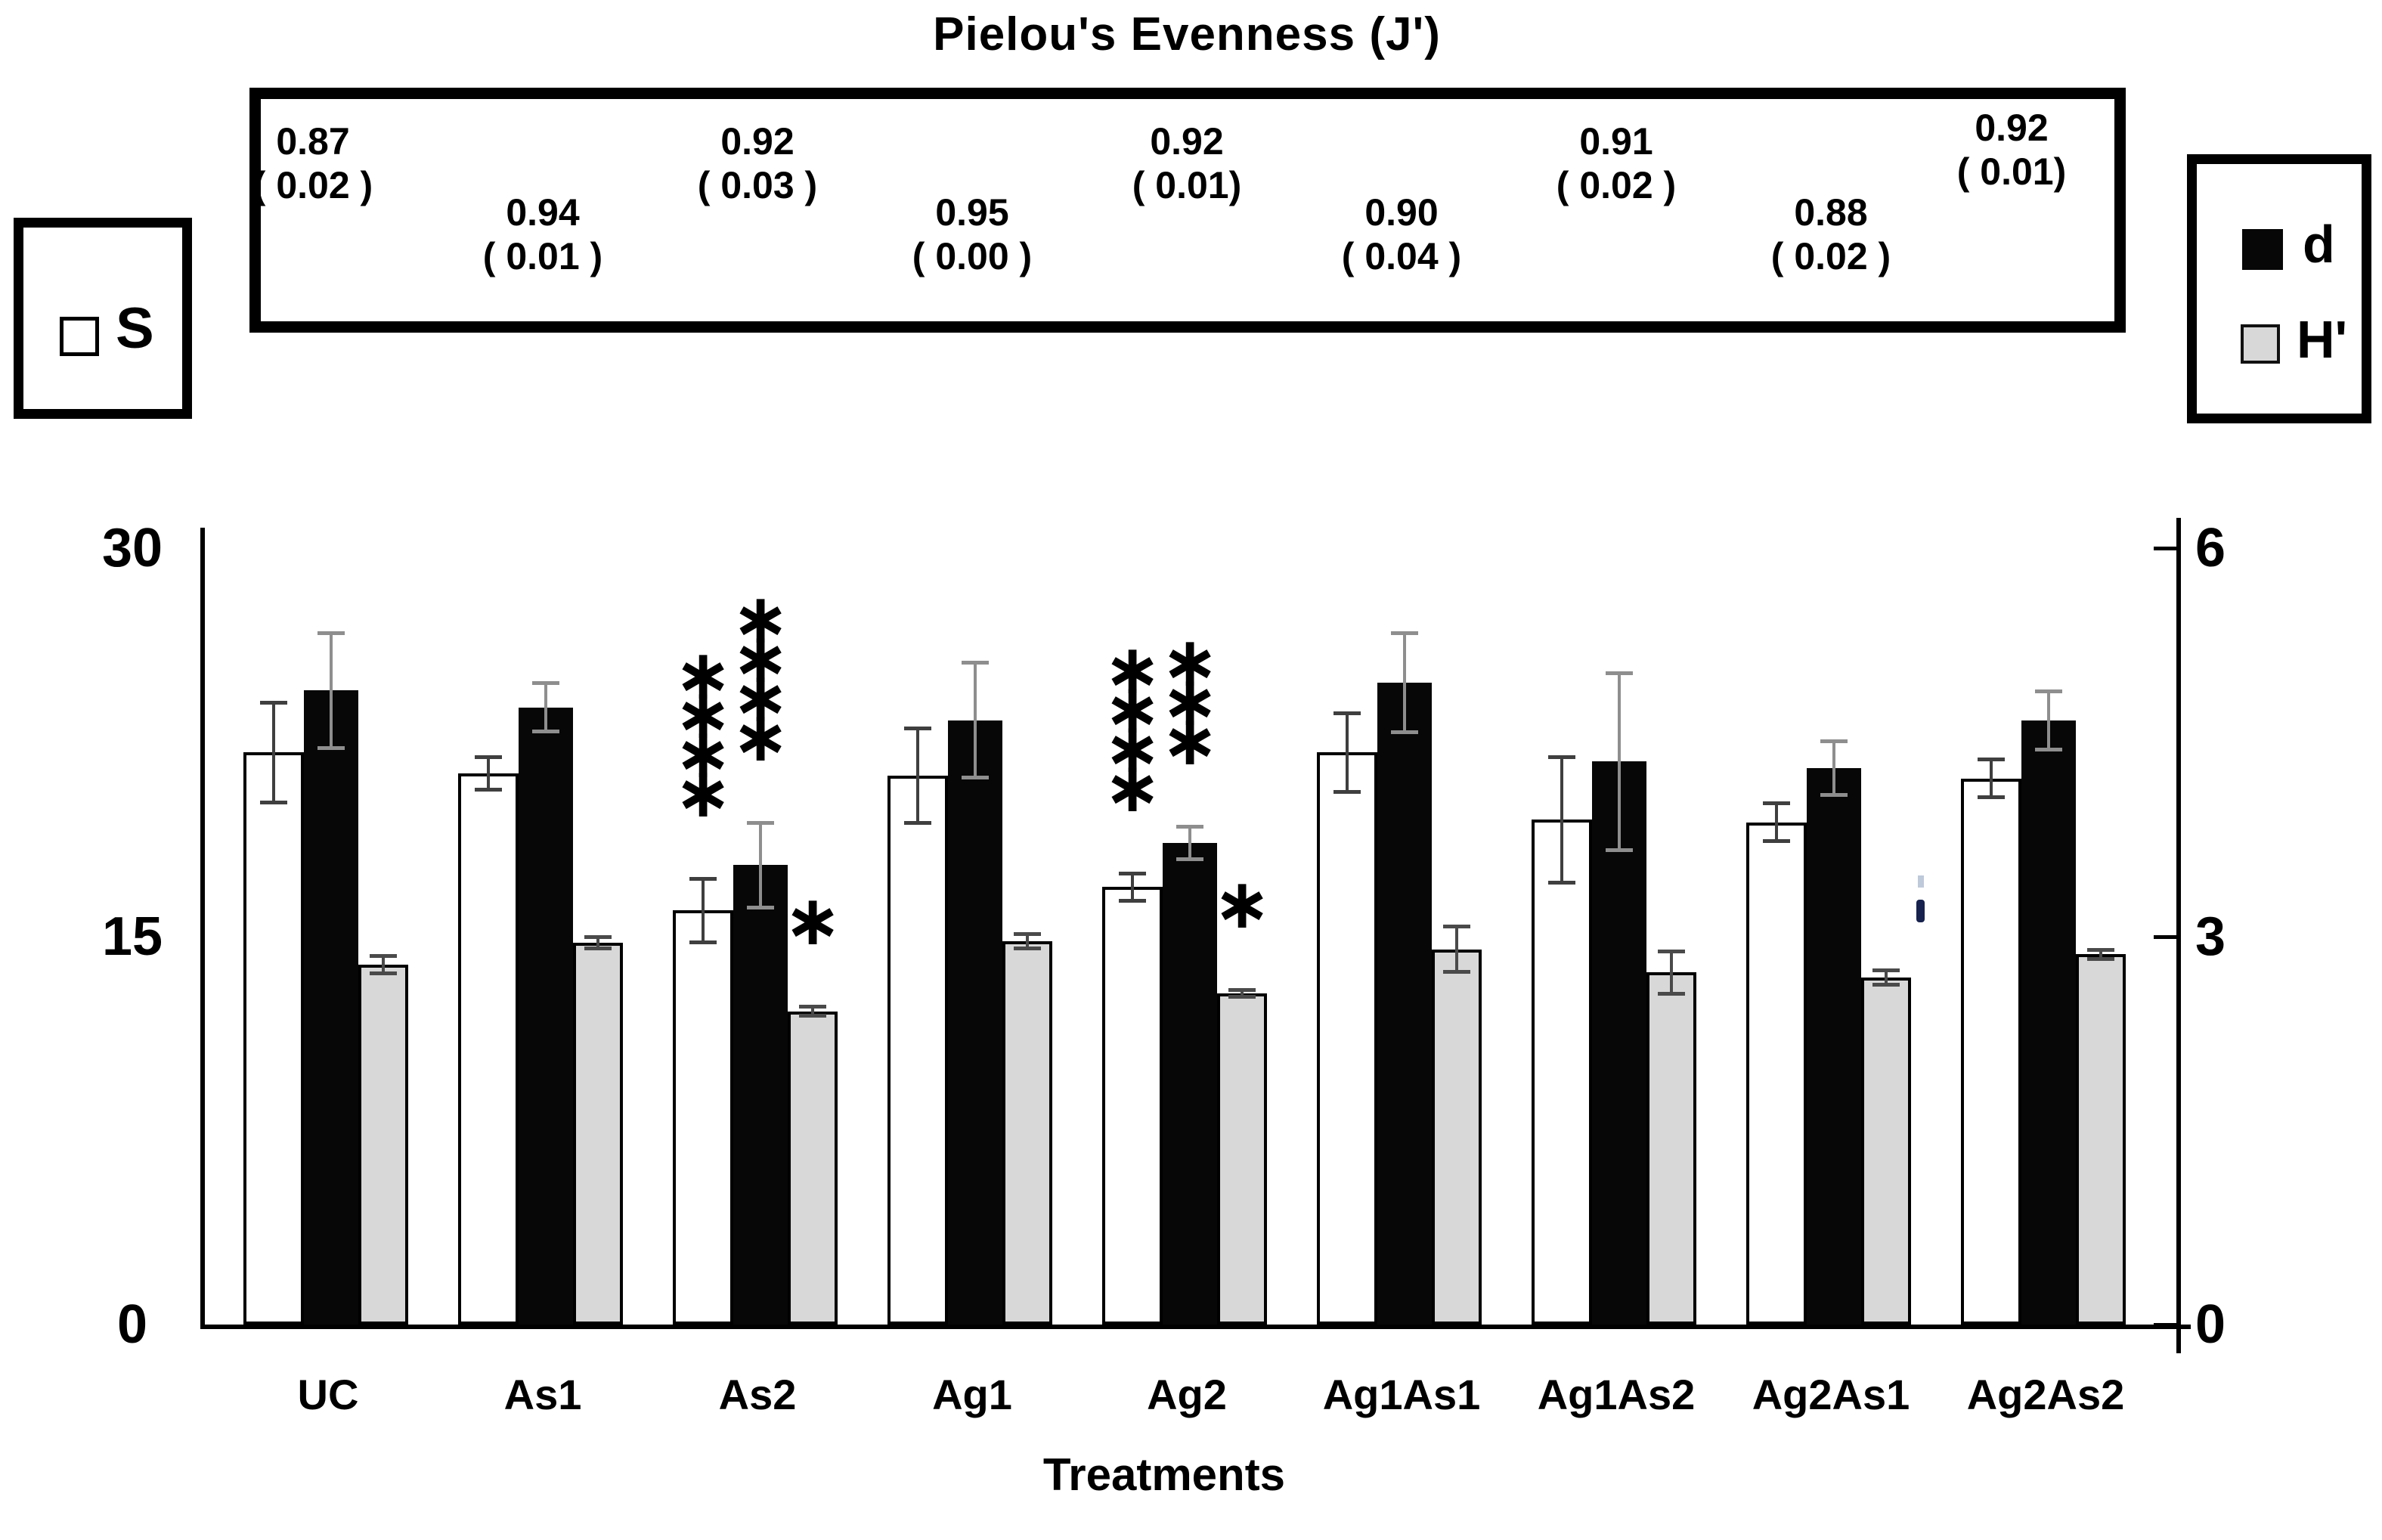 This screenshot has height=1540, width=2382. Describe the element at coordinates (918, 776) in the screenshot. I see `error-bar-S-Ag1` at that location.